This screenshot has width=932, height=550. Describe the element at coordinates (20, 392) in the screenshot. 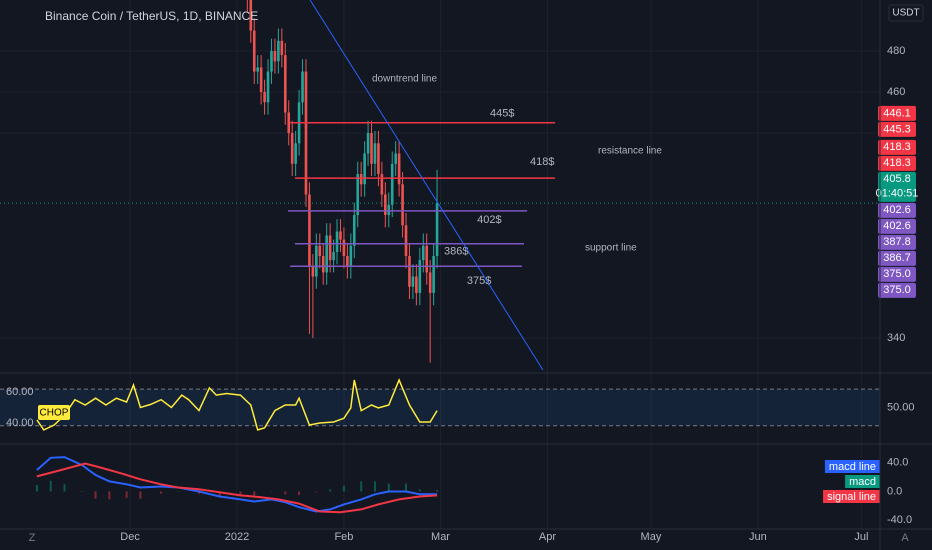

I see `y-tick-label: 60.00` at that location.